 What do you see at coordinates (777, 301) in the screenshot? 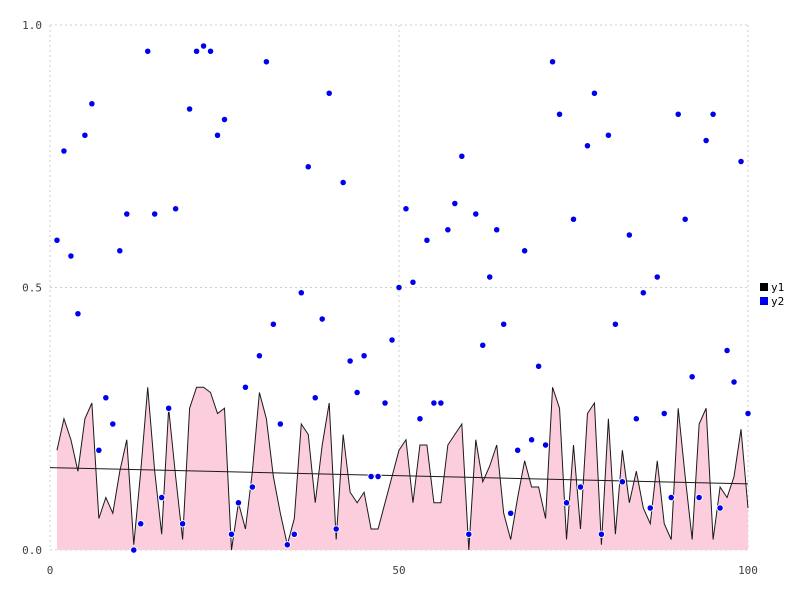
I see `legend-label-y2: y2` at bounding box center [777, 301].